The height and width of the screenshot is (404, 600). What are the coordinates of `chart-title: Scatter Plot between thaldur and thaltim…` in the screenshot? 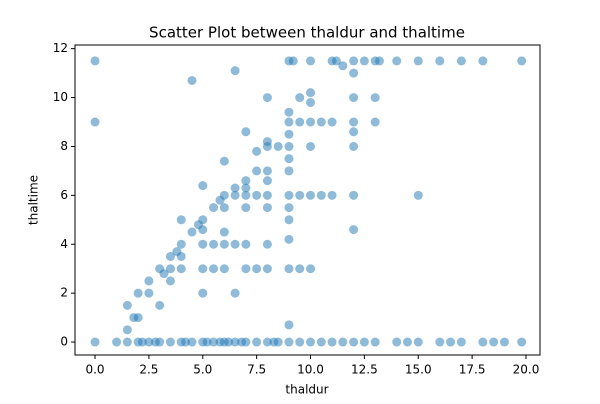 It's located at (307, 33).